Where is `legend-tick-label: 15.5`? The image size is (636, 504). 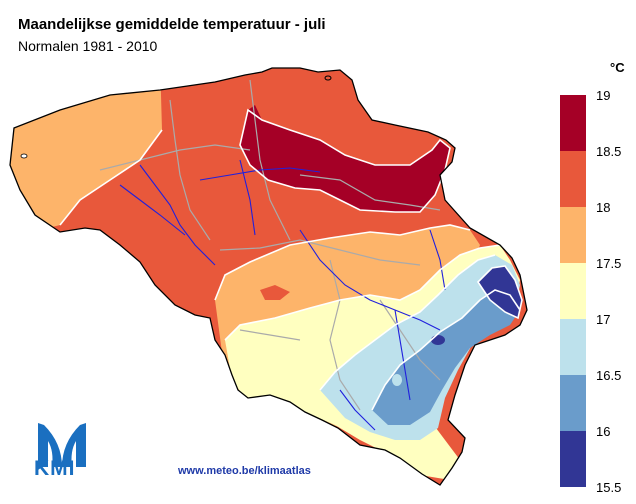
legend-tick-label: 15.5 is located at coordinates (609, 487).